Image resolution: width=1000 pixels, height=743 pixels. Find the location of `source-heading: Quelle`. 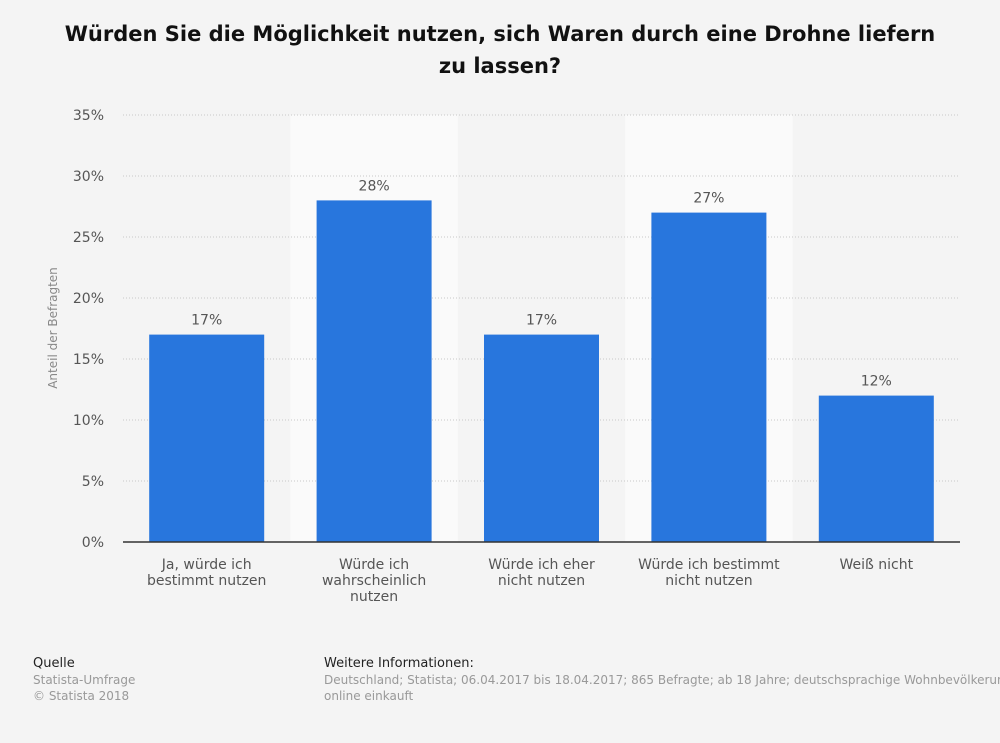

source-heading: Quelle is located at coordinates (54, 663).